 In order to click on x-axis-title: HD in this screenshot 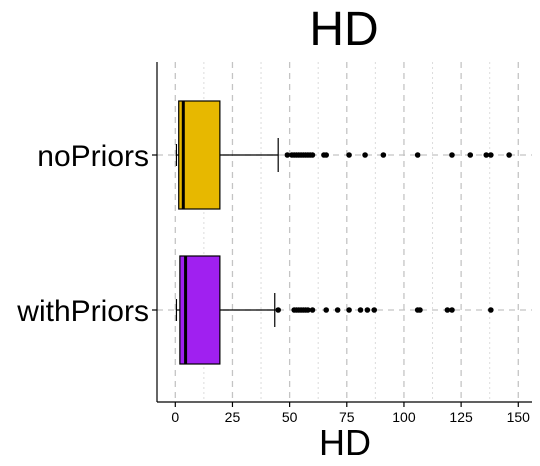, I will do `click(345, 442)`.